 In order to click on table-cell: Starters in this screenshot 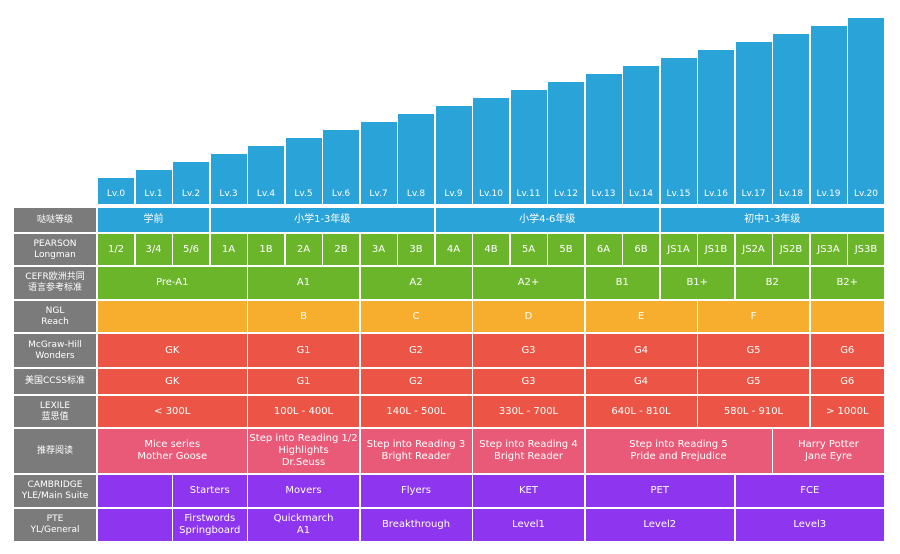, I will do `click(210, 491)`.